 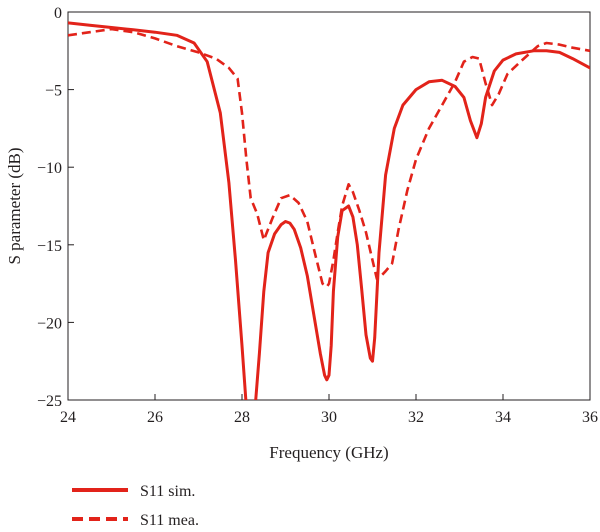 What do you see at coordinates (135, 506) in the screenshot?
I see `legend: S11 sim. S11 mea.` at bounding box center [135, 506].